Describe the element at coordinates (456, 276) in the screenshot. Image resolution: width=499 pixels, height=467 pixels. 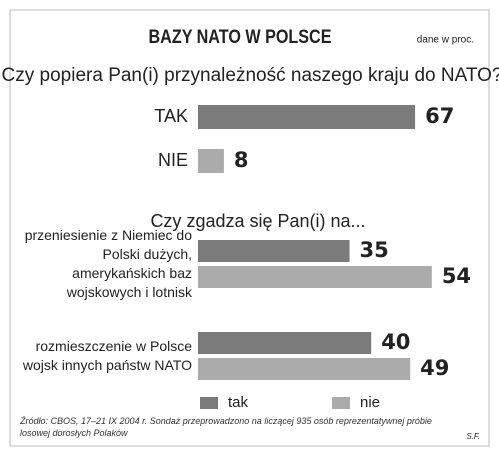
I see `value-label: 54` at that location.